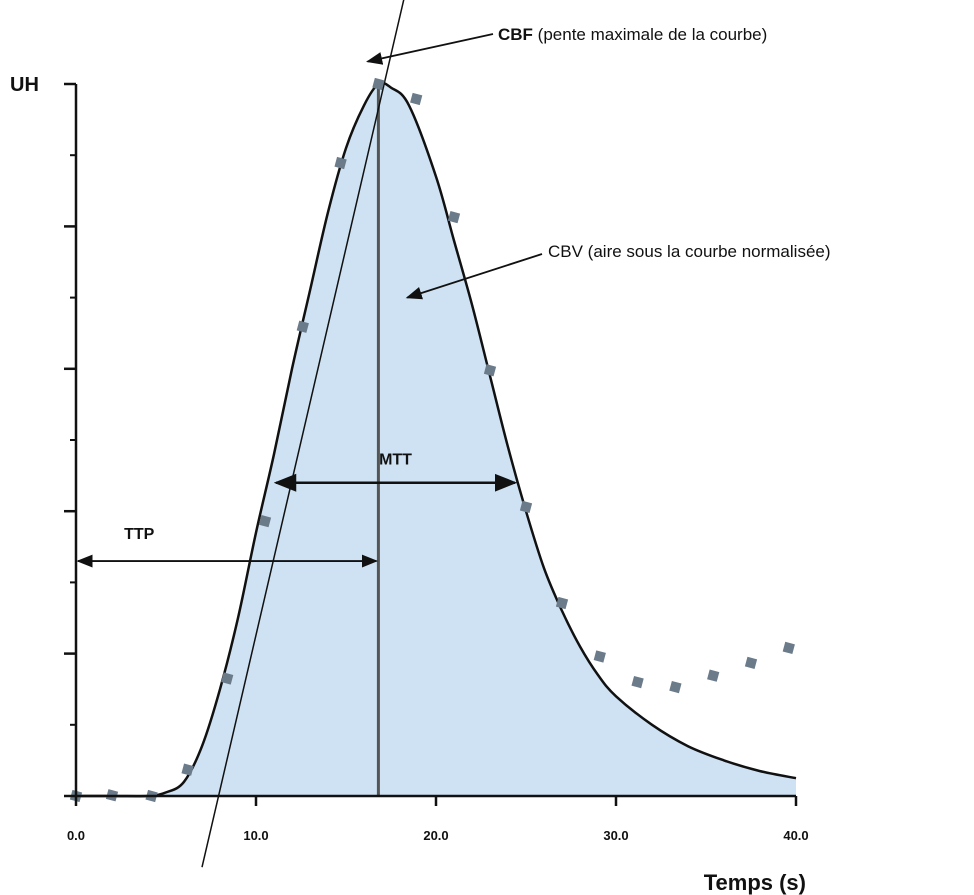  I want to click on x-ticks: 0.0 10.0 20.0 30.0 40.0, so click(438, 819).